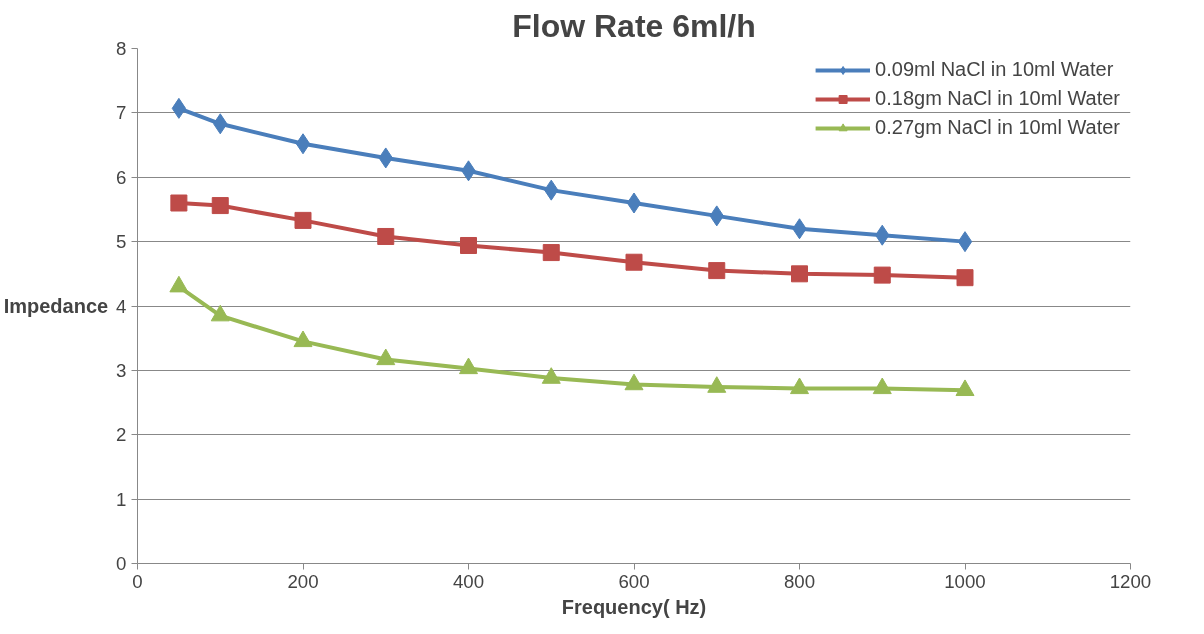 The height and width of the screenshot is (634, 1204). I want to click on y-tick-label: 6, so click(121, 177).